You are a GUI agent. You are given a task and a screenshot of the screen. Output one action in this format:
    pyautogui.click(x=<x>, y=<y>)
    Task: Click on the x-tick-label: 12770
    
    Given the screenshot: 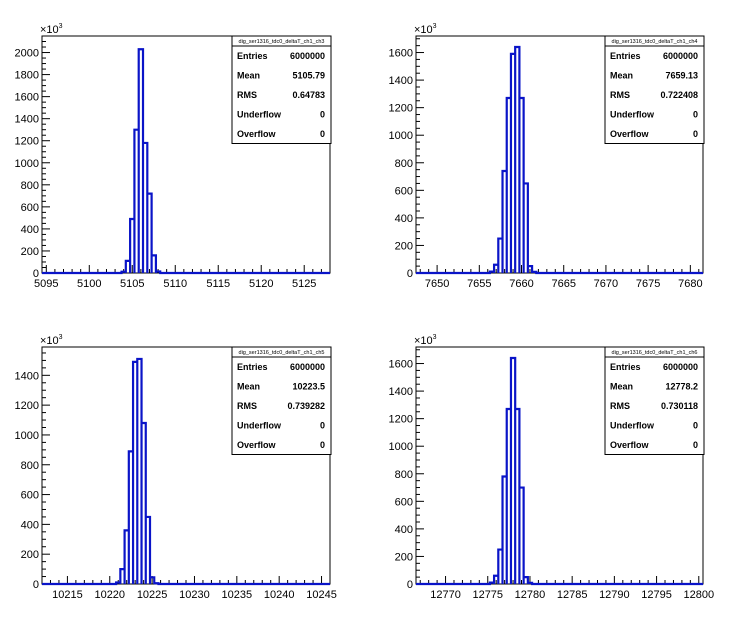 What is the action you would take?
    pyautogui.click(x=445, y=595)
    